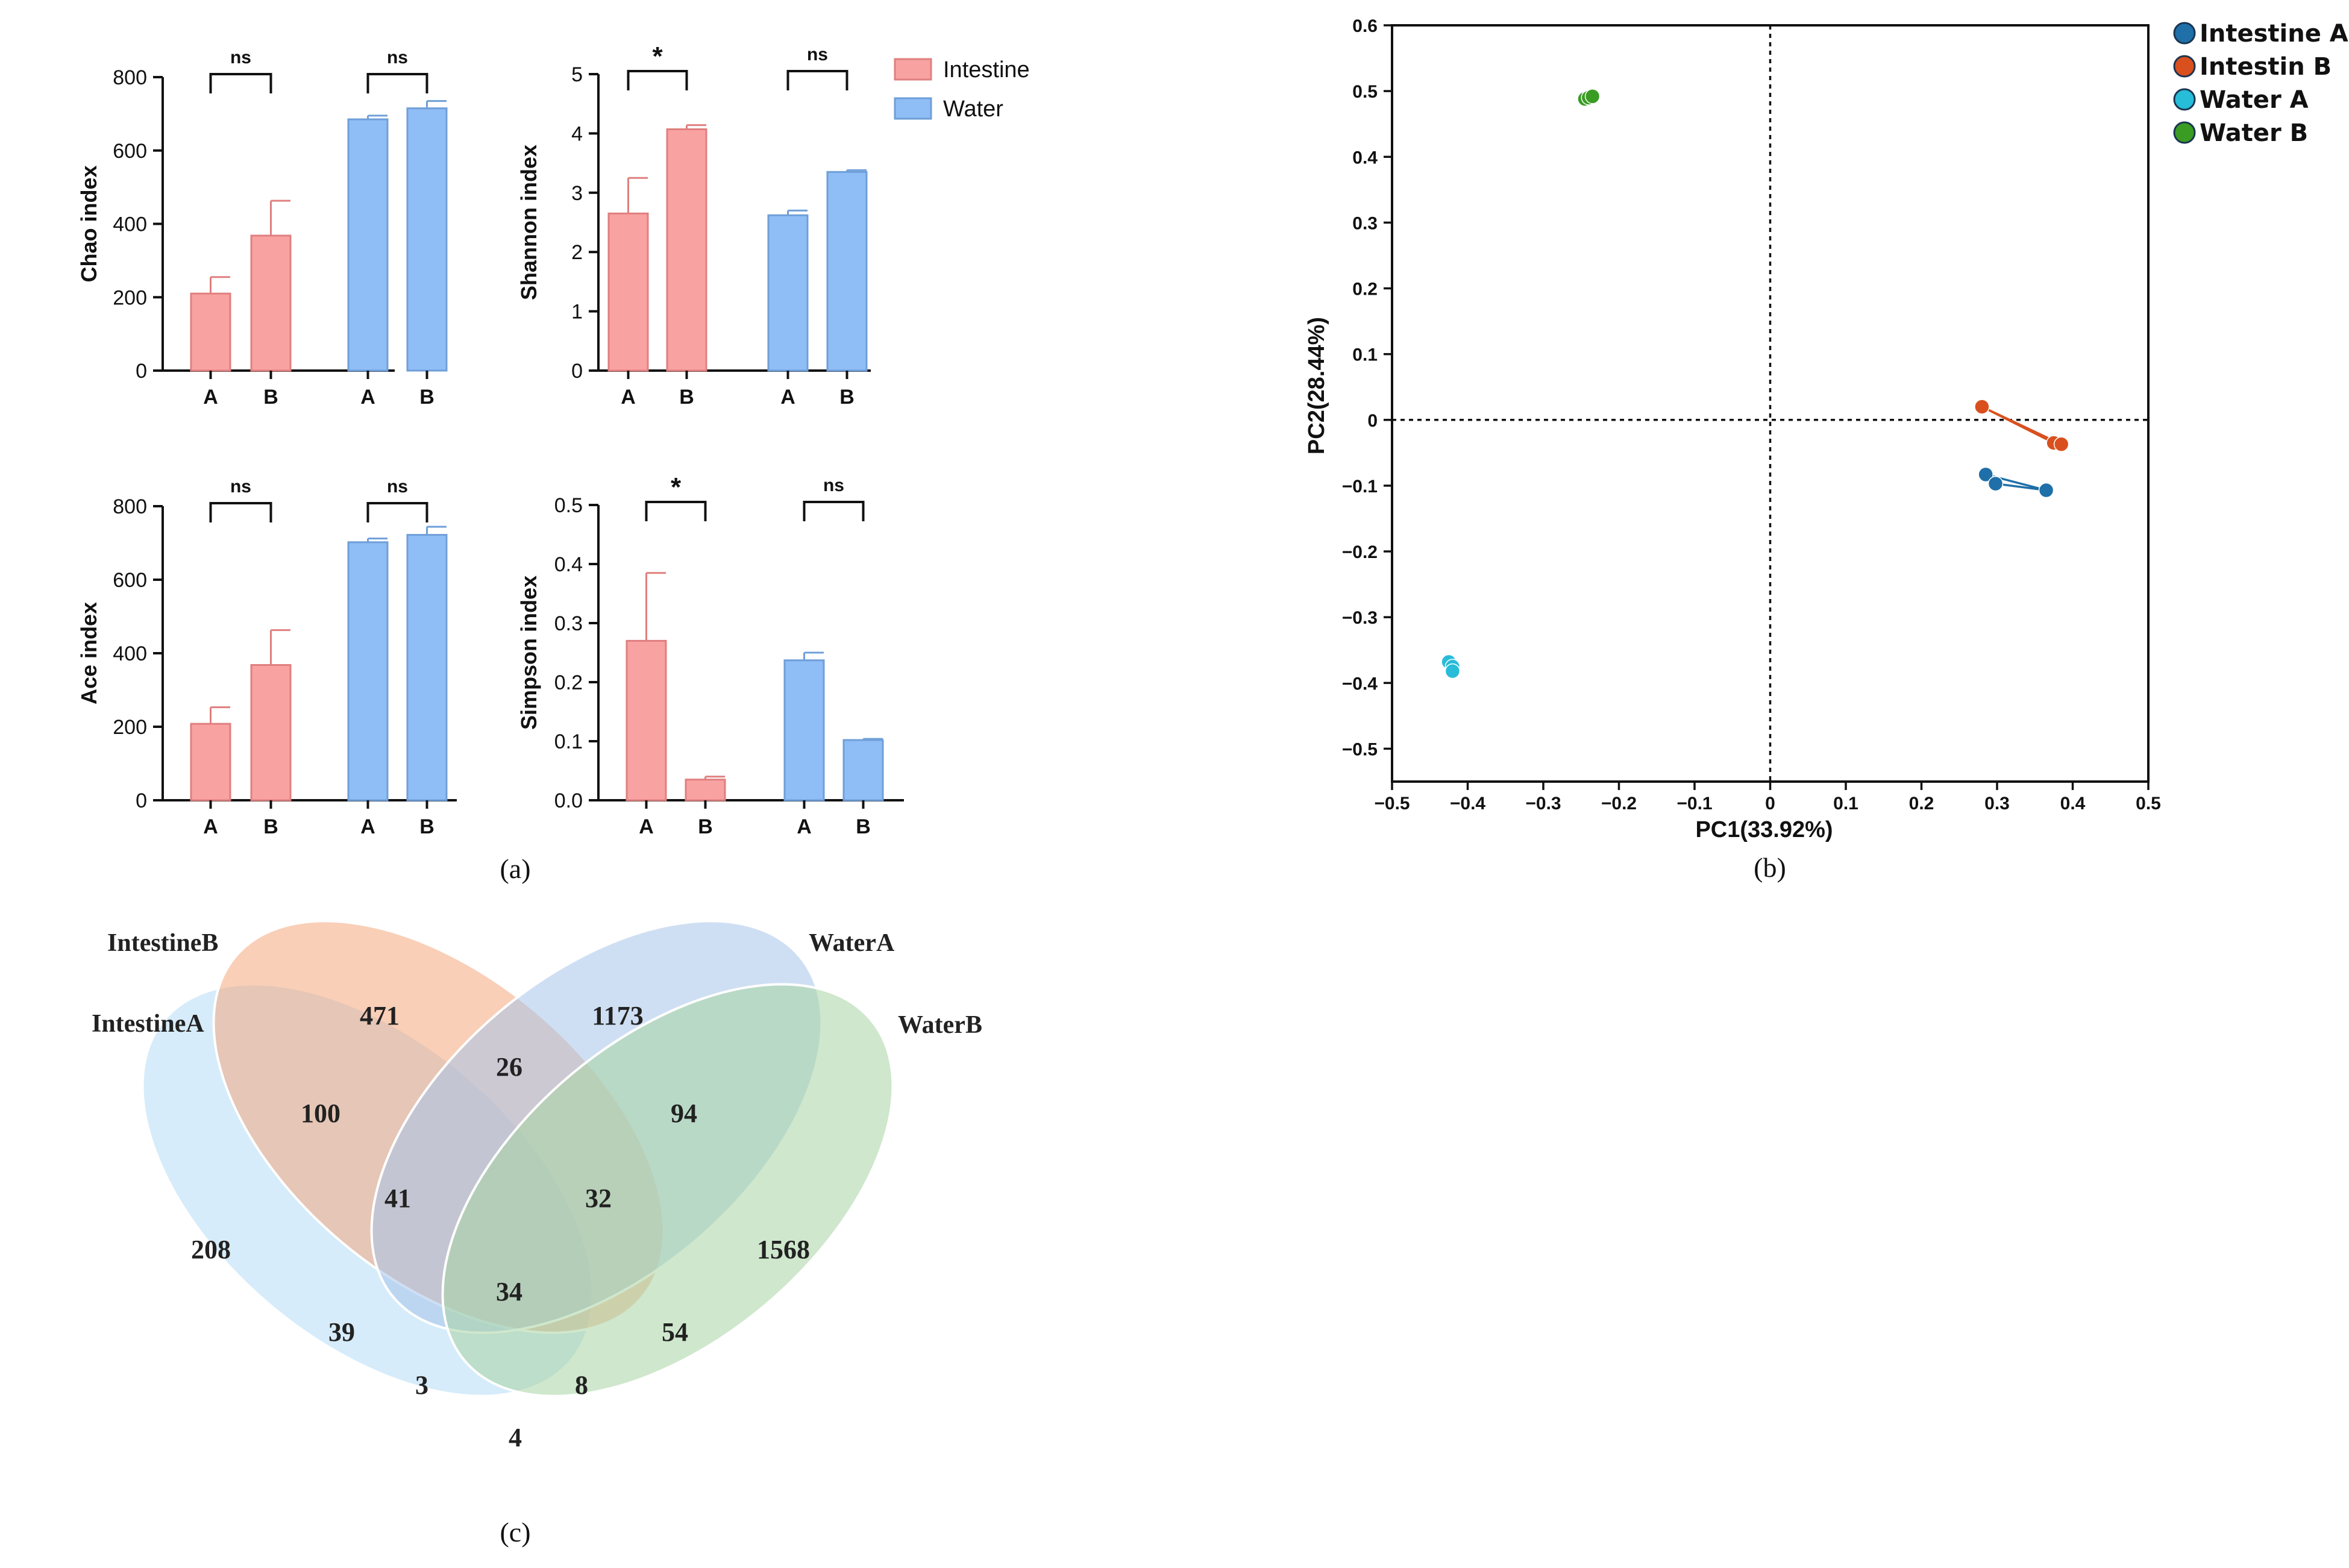 This screenshot has height=1568, width=2349. What do you see at coordinates (1543, 804) in the screenshot?
I see `x-tick-label: −0.3` at bounding box center [1543, 804].